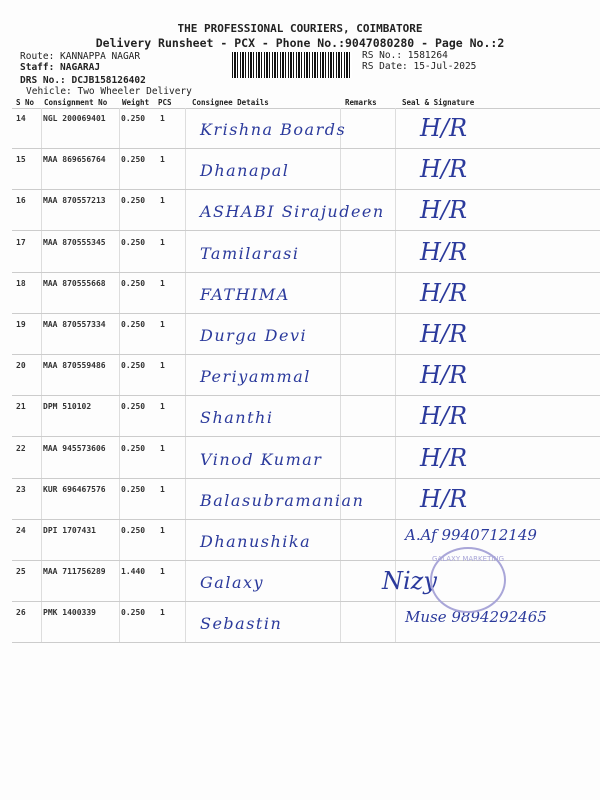 The image size is (600, 800). What do you see at coordinates (21, 407) in the screenshot?
I see `row-sno: 21` at bounding box center [21, 407].